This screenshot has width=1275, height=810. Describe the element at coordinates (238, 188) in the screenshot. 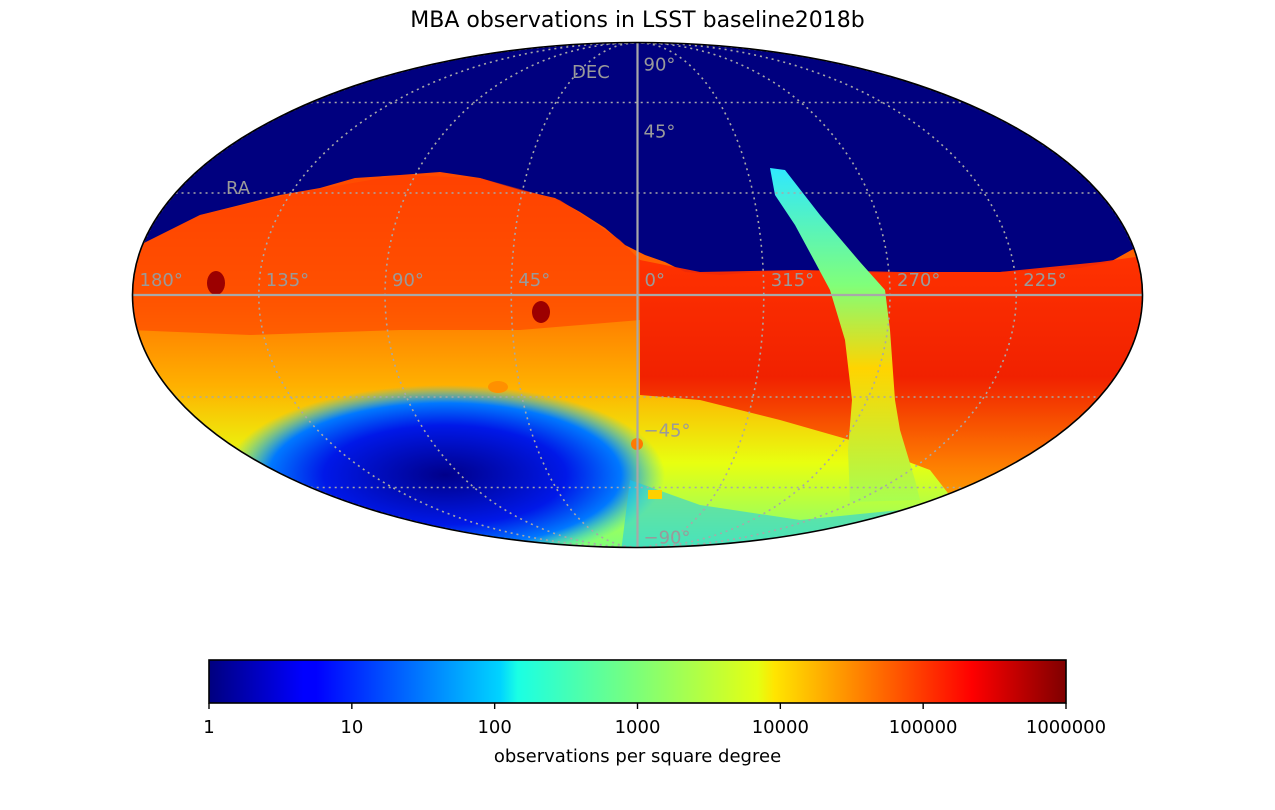

I see `ra-axis-label: RA` at that location.